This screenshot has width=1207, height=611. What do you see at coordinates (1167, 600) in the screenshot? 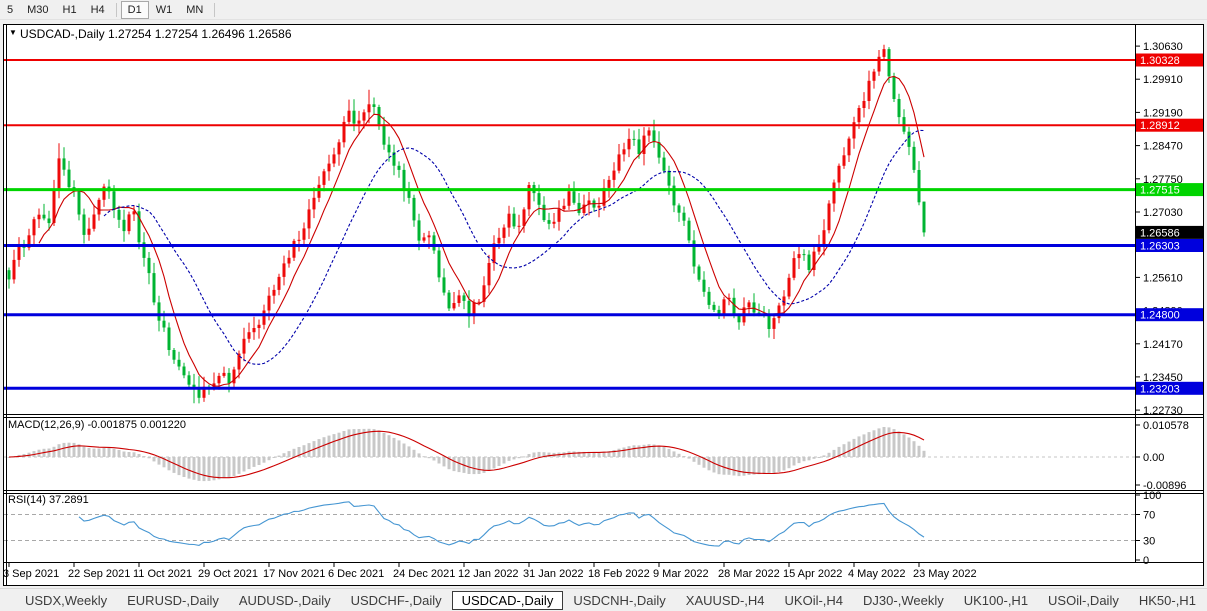
I see `symbol-tab-hk50-h1: HK50-,H1` at bounding box center [1167, 600].